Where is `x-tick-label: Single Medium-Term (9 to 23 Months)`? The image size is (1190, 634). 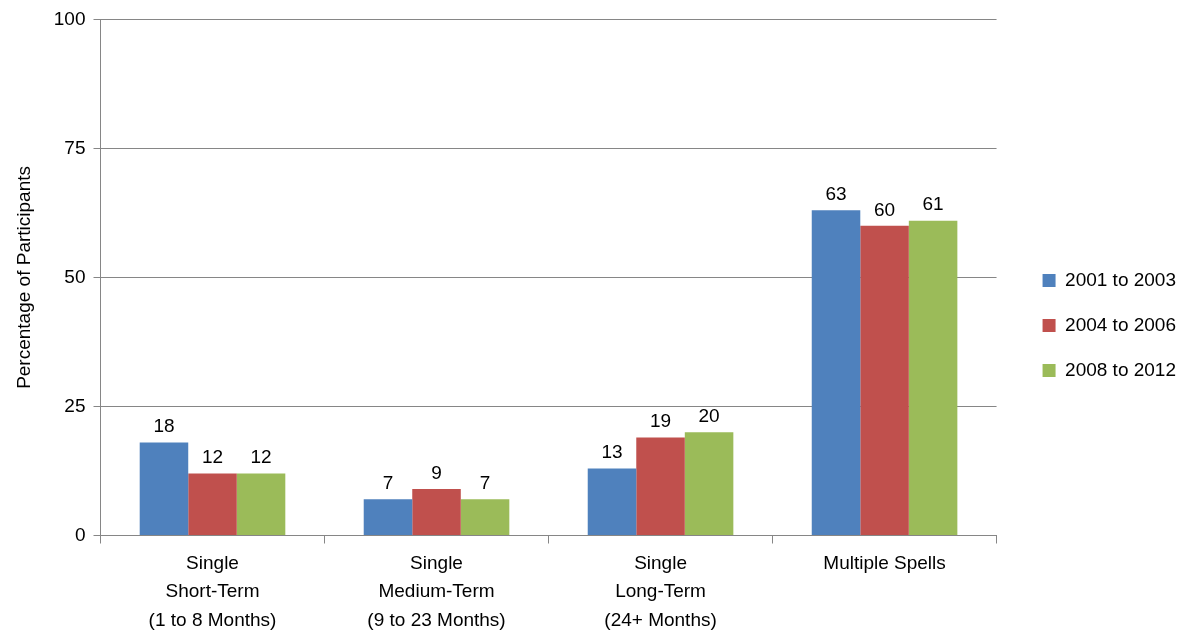
x-tick-label: Single Medium-Term (9 to 23 Months) is located at coordinates (436, 590).